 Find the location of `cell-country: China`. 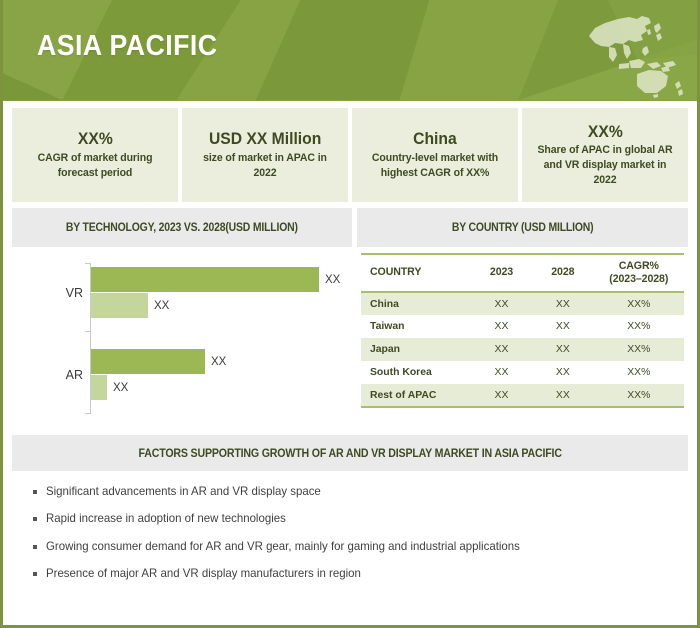

cell-country: China is located at coordinates (416, 303).